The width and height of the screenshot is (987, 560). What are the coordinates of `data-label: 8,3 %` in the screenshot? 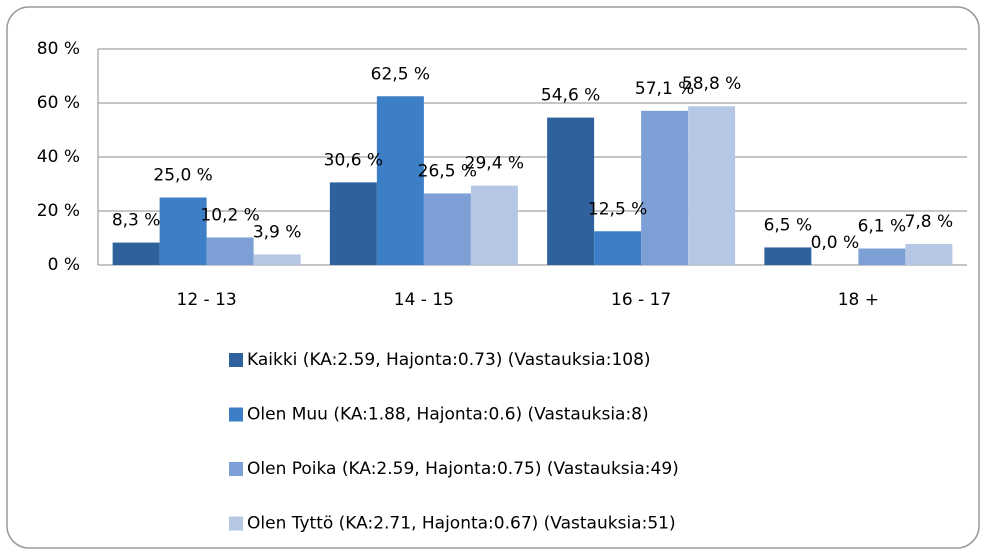 It's located at (136, 221).